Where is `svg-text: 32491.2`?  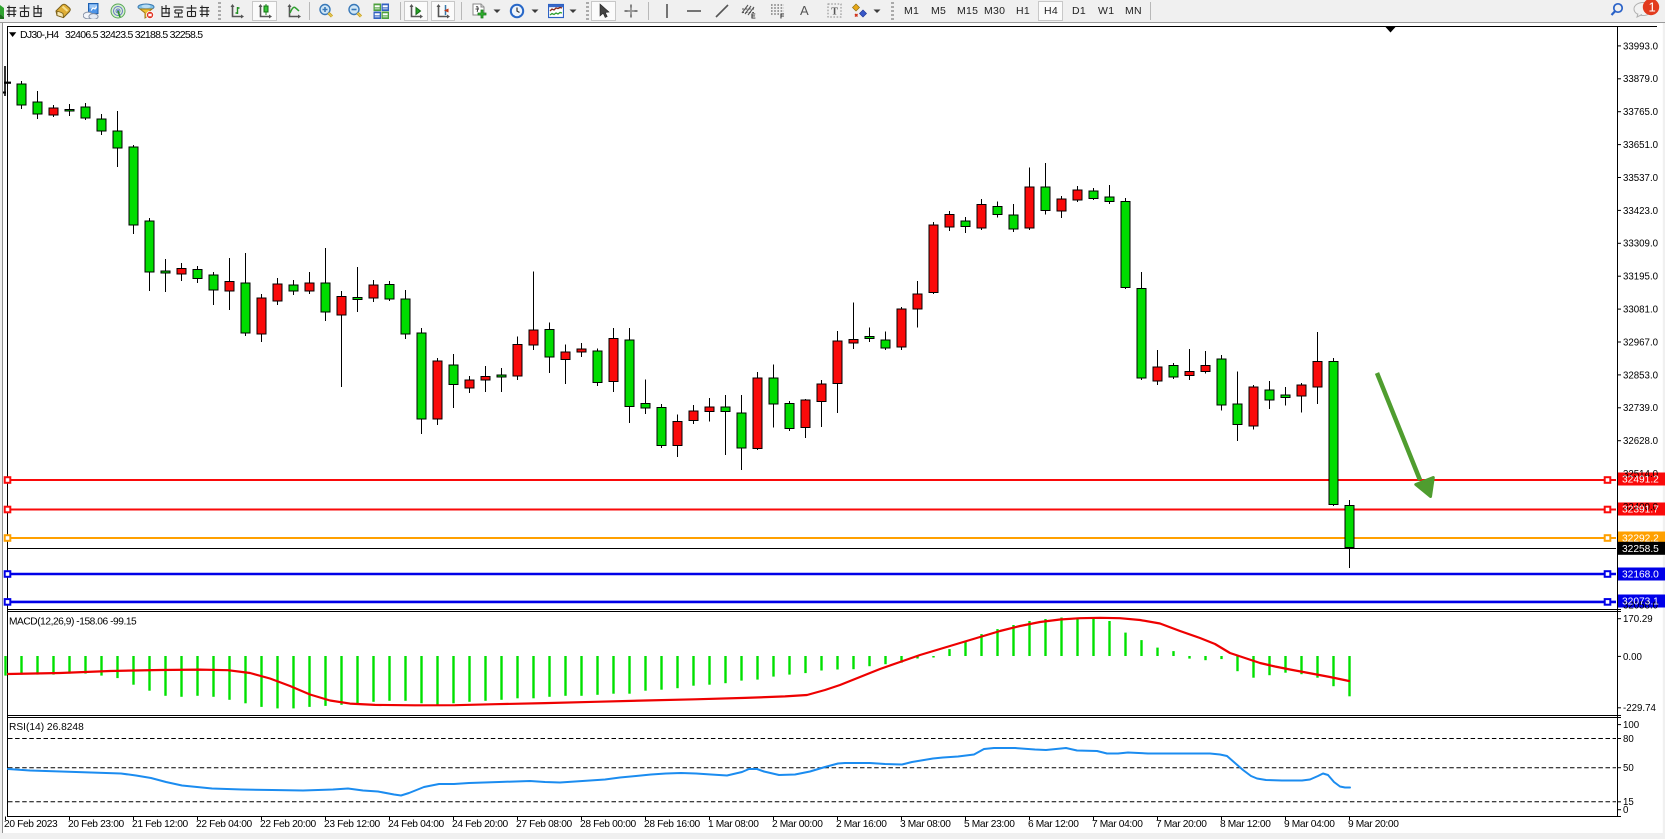 svg-text: 32491.2 is located at coordinates (1640, 480).